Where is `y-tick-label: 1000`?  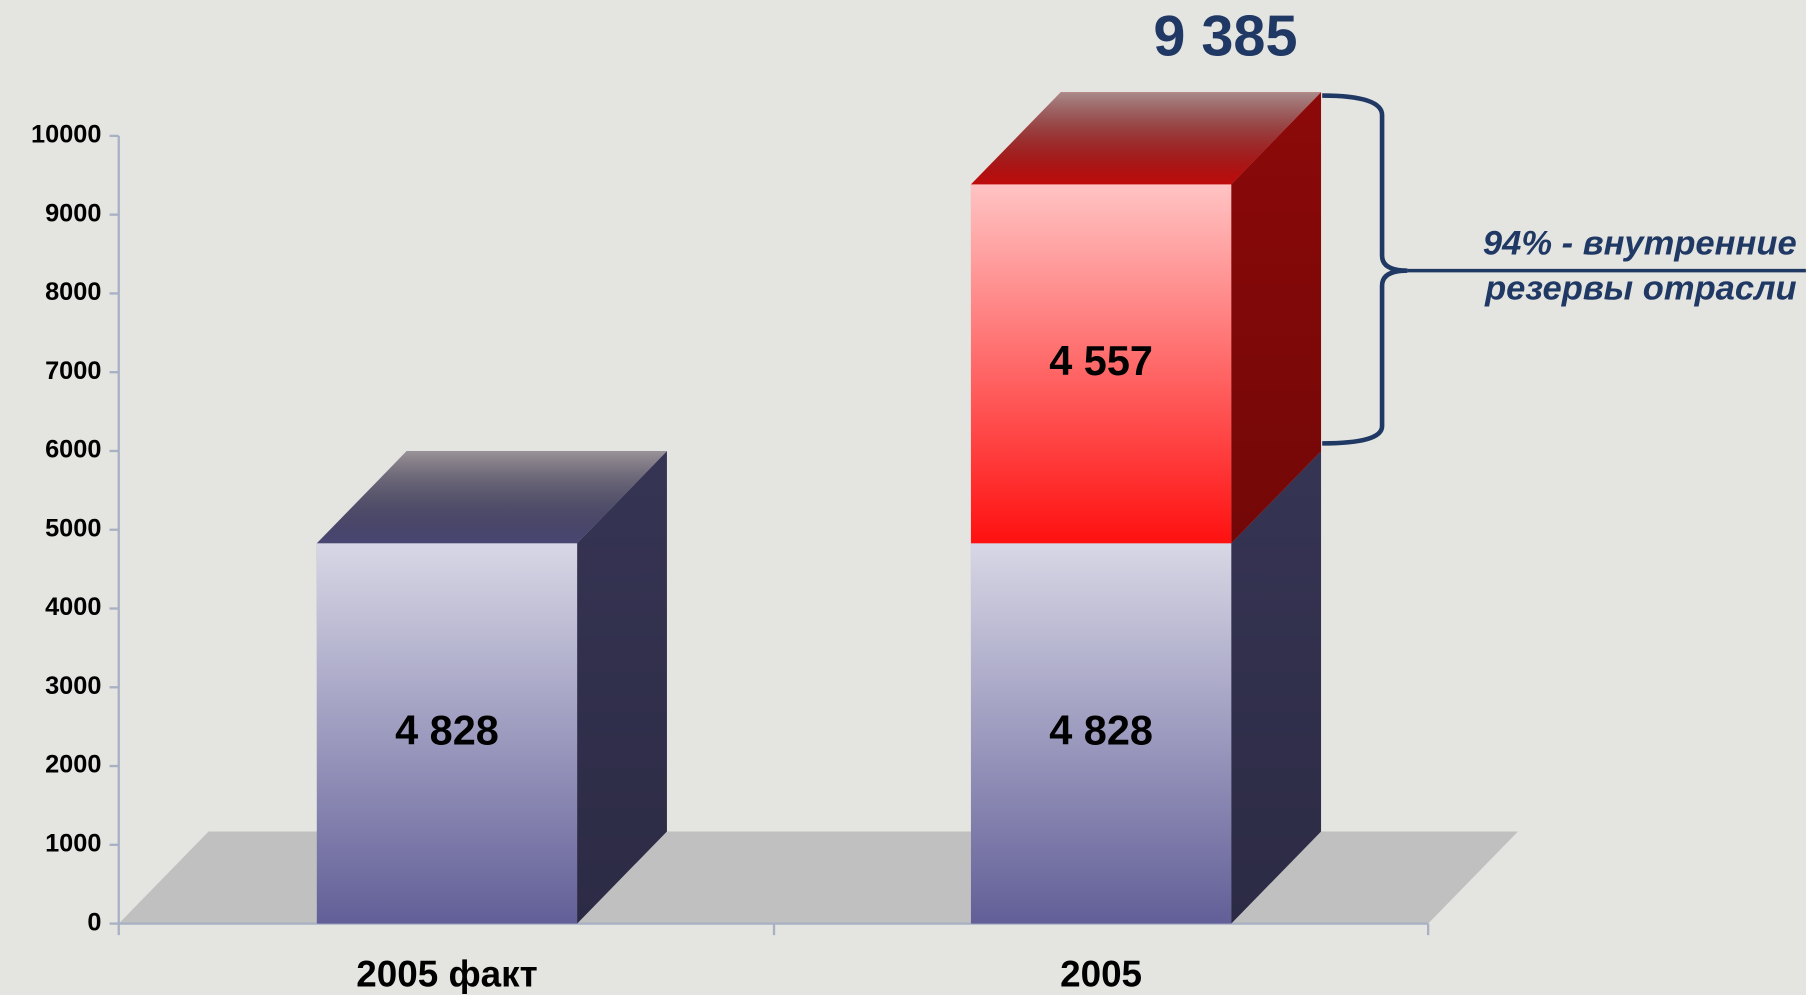 y-tick-label: 1000 is located at coordinates (73, 844).